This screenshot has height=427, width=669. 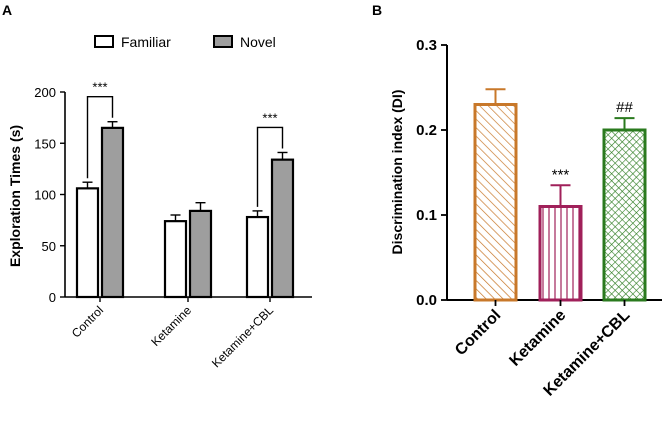 What do you see at coordinates (426, 215) in the screenshot?
I see `y-tick-label: 0.1` at bounding box center [426, 215].